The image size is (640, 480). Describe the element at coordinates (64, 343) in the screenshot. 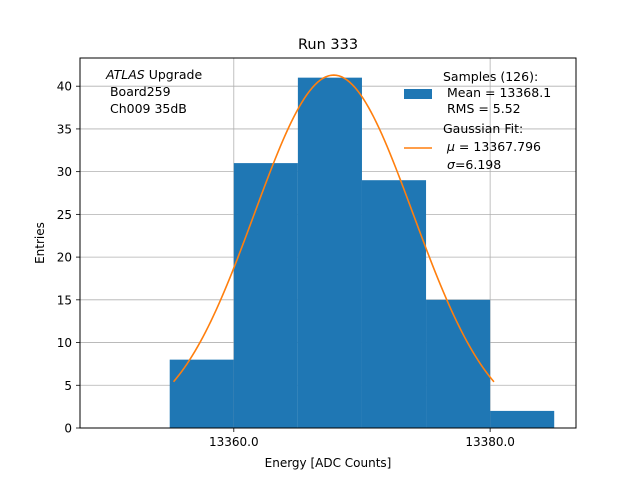

I see `y-tick-label: 10` at that location.